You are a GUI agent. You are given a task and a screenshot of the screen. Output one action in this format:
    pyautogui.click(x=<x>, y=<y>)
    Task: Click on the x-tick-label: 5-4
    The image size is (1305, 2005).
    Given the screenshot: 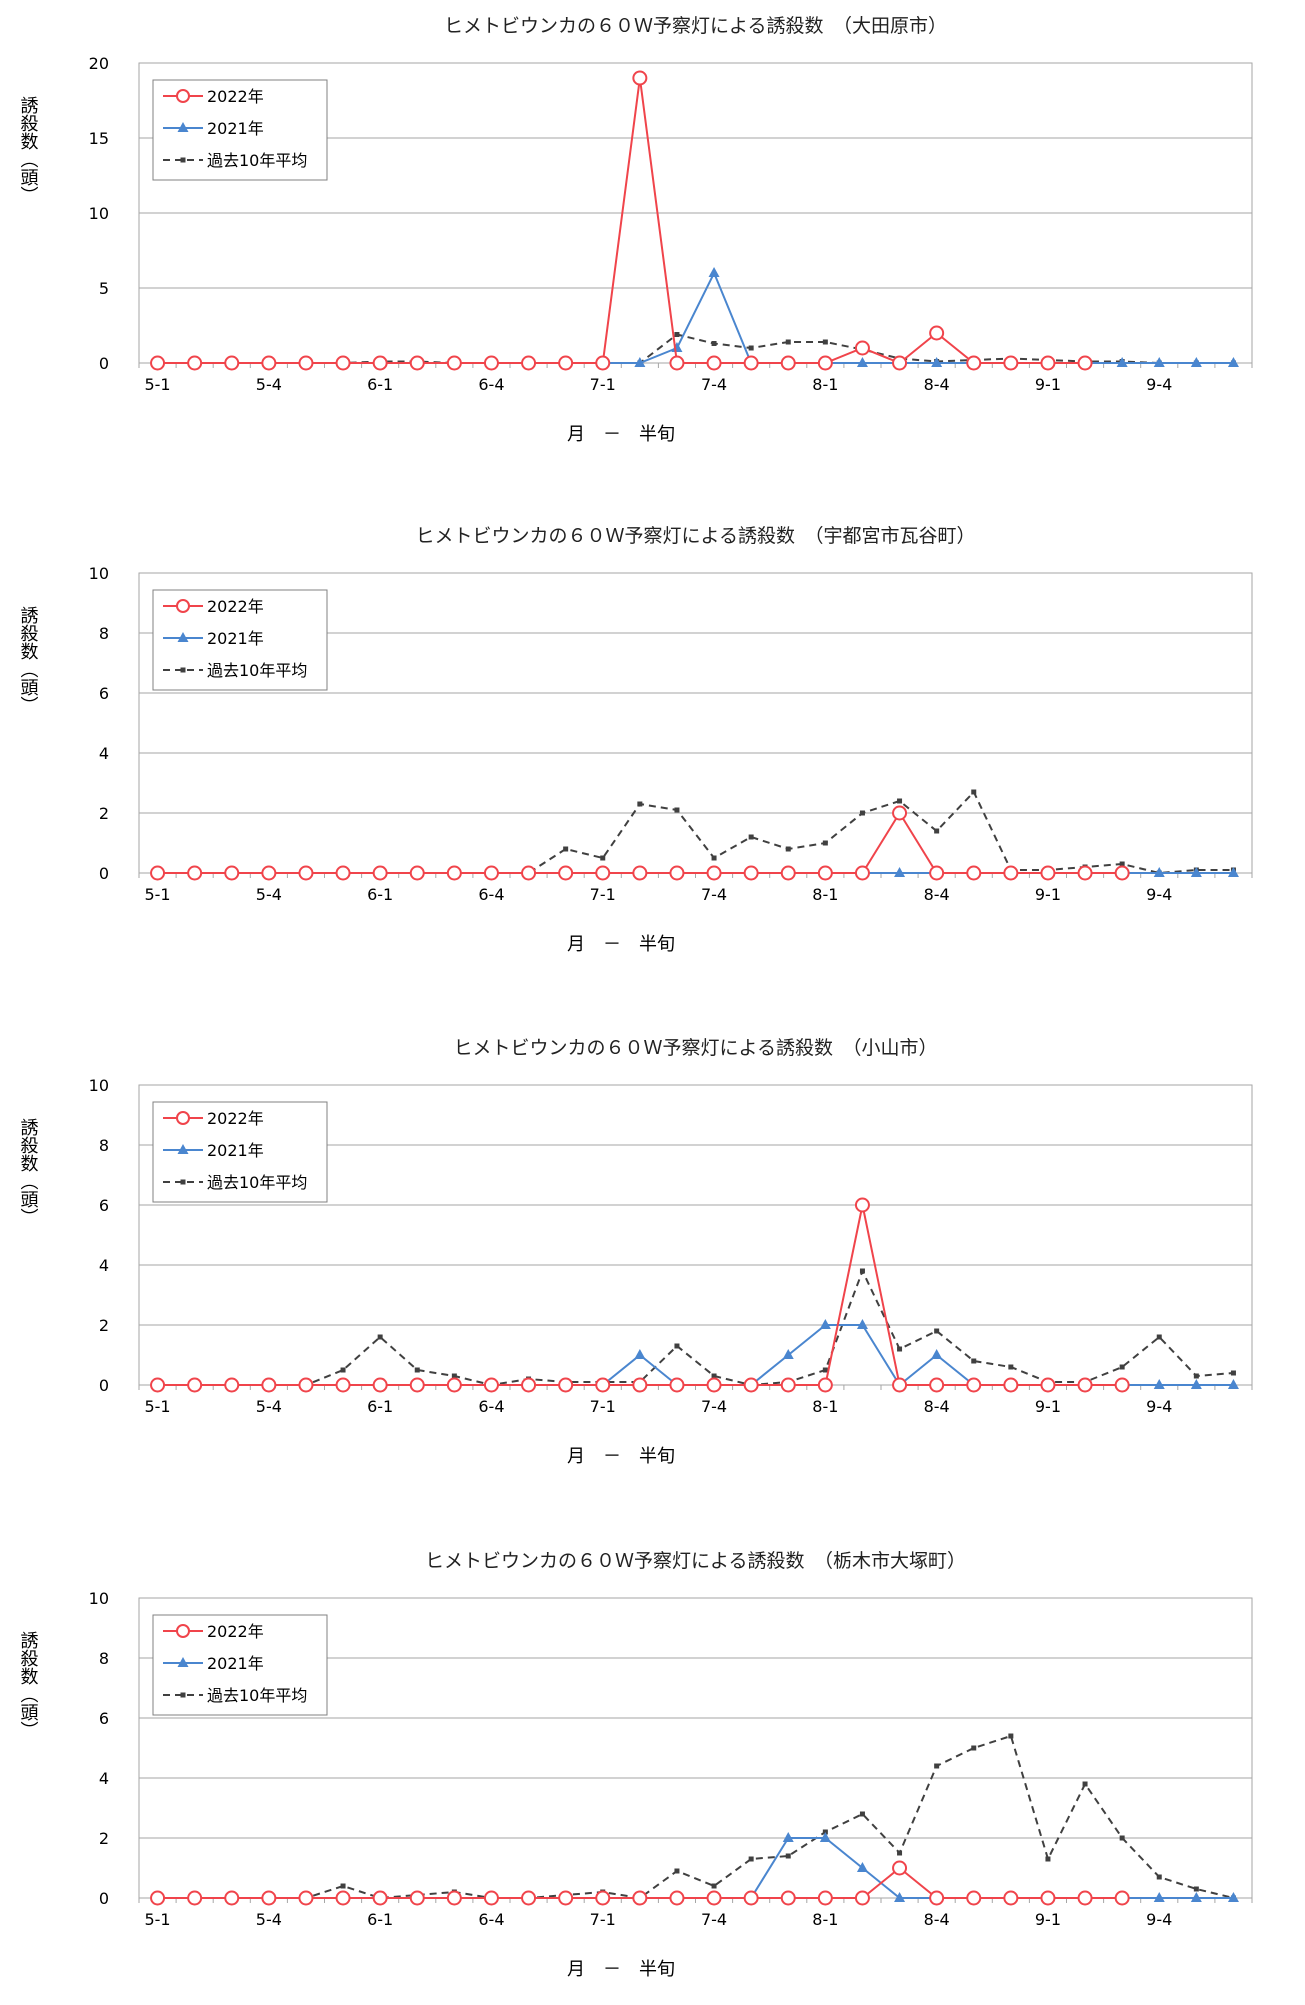 What is the action you would take?
    pyautogui.click(x=269, y=1406)
    